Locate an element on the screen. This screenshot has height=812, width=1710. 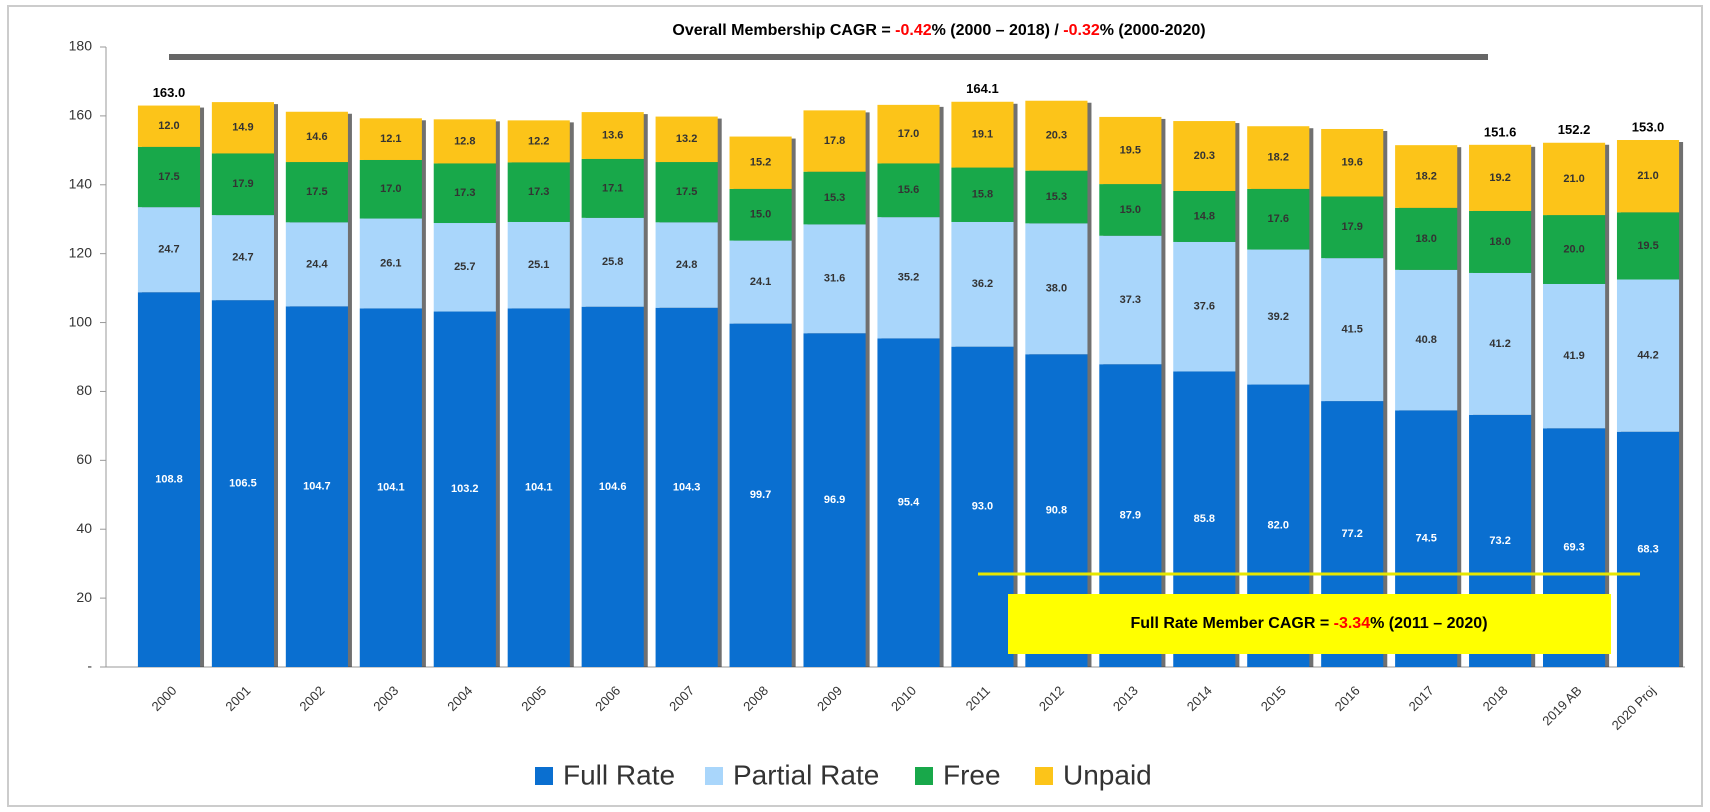
y-tick-label: 40 is located at coordinates (84, 528).